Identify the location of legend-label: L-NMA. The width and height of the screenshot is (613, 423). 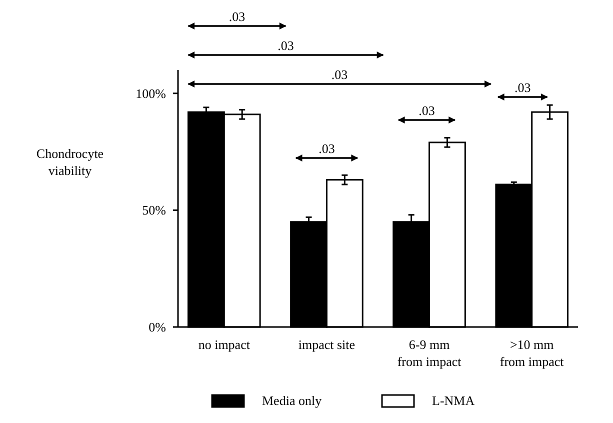
(454, 400).